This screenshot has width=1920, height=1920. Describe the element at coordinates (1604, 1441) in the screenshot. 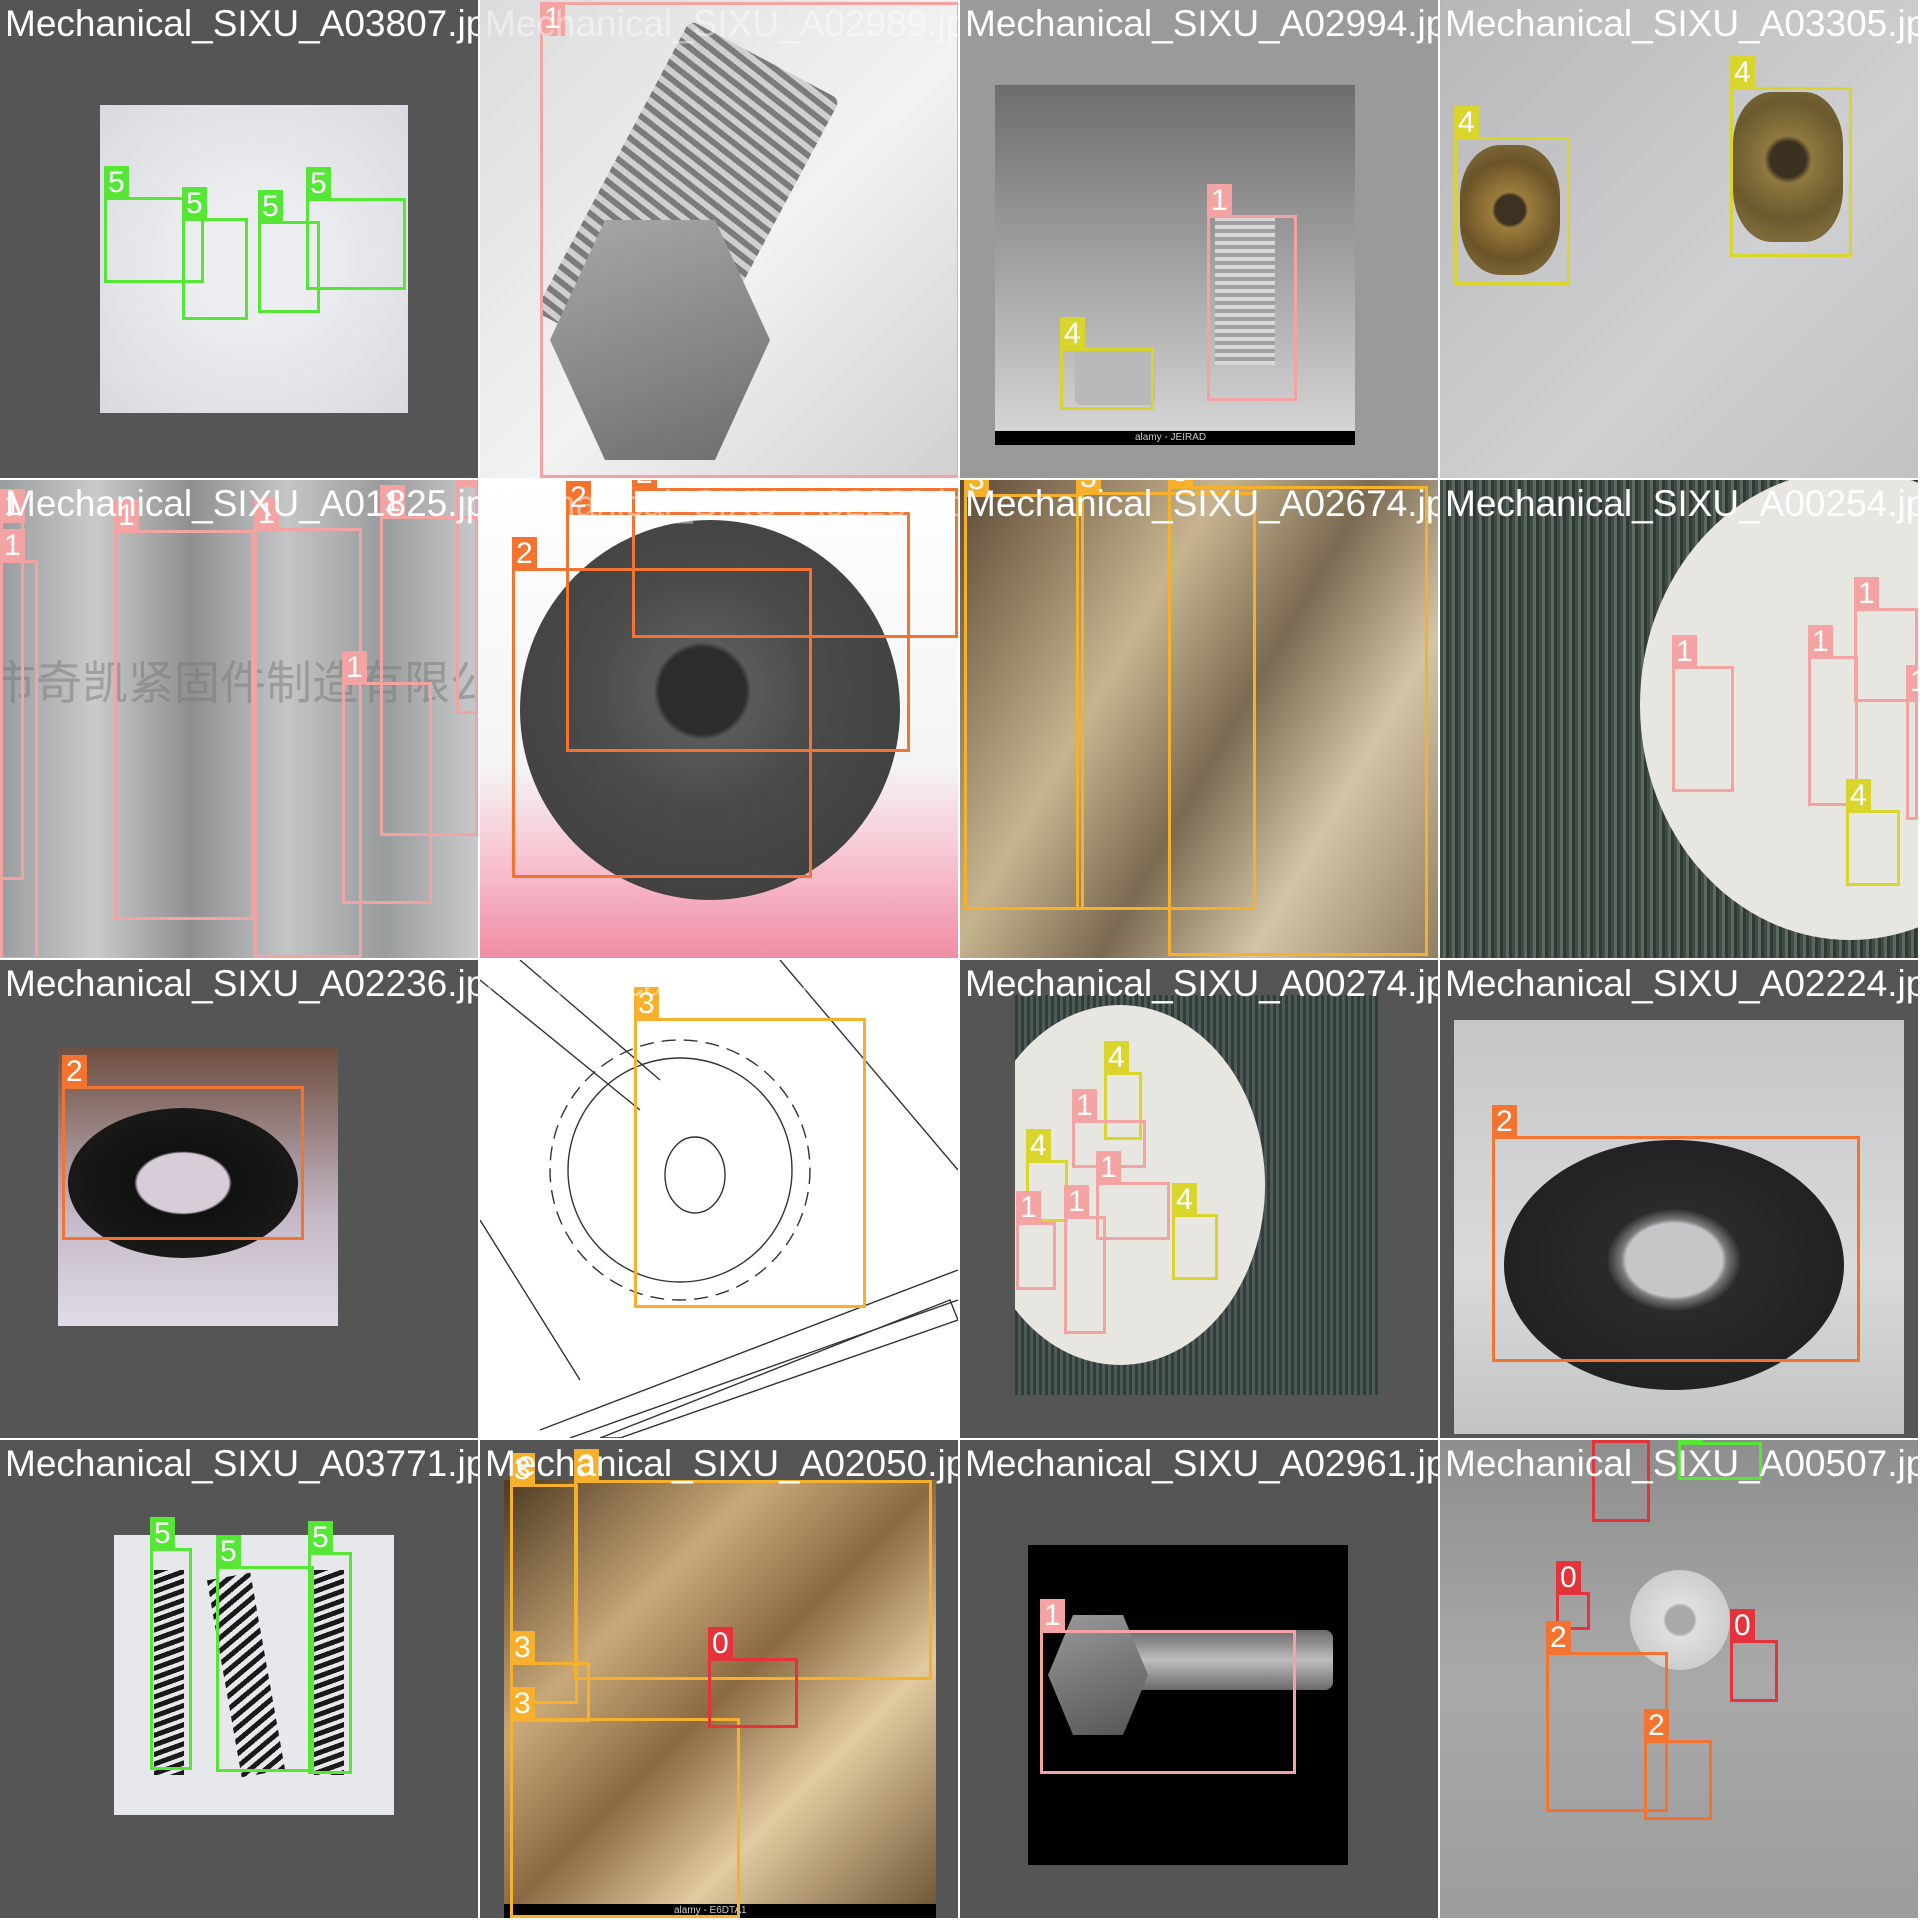

I see `box-label: 0` at that location.